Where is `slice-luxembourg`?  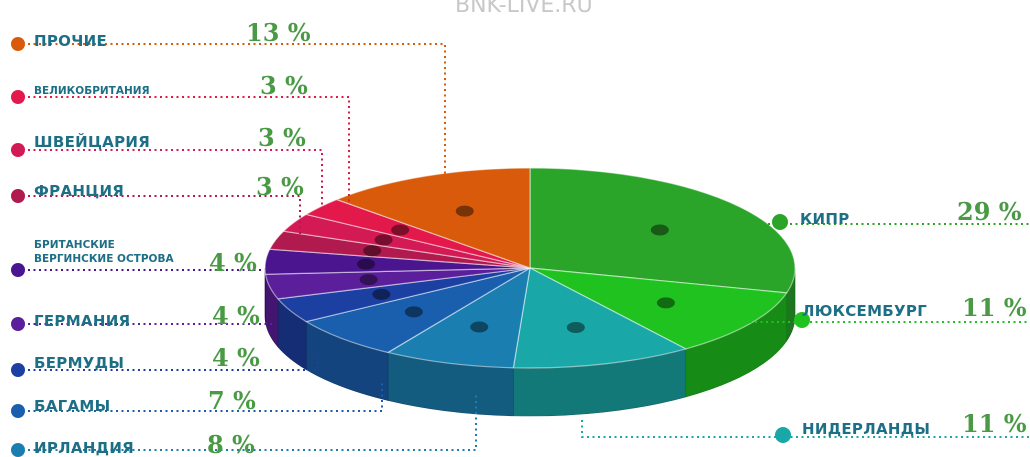
slice-luxembourg is located at coordinates (658, 308).